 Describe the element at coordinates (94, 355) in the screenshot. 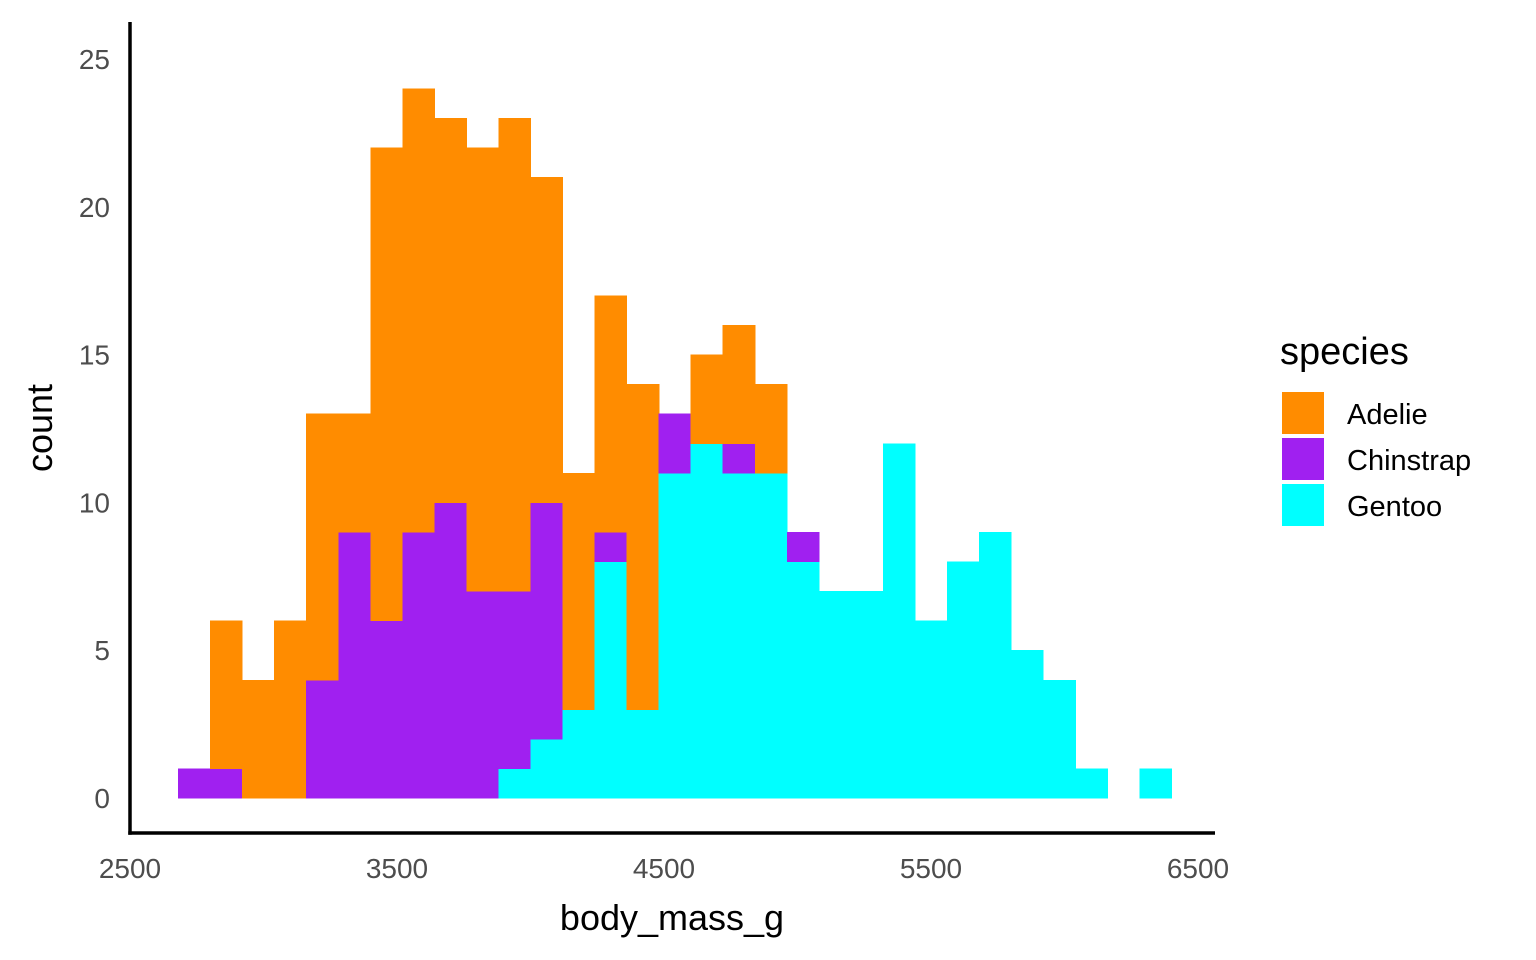

I see `y-tick-label: 15` at that location.